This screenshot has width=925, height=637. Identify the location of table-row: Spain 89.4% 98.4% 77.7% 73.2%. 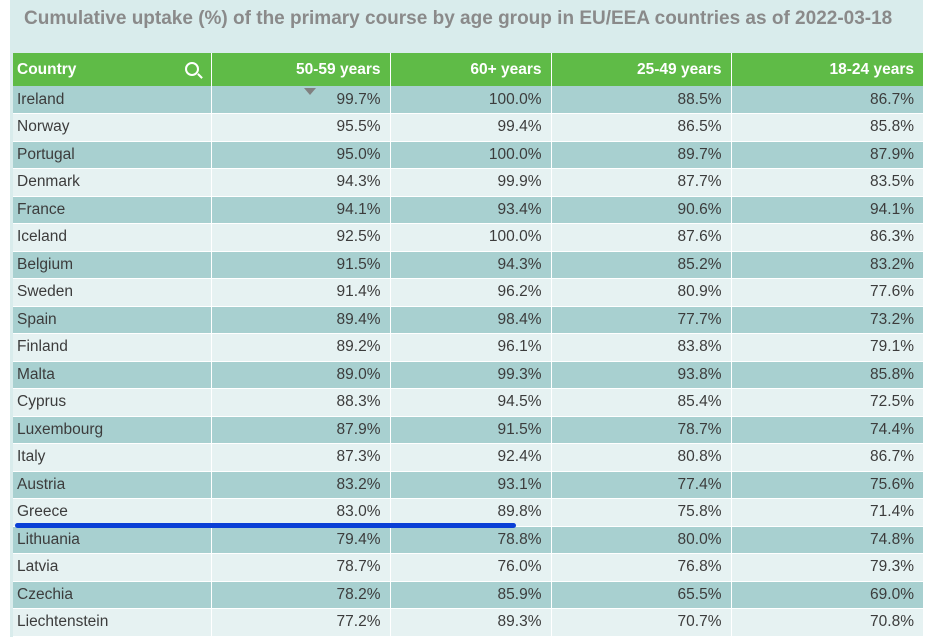
(468, 320).